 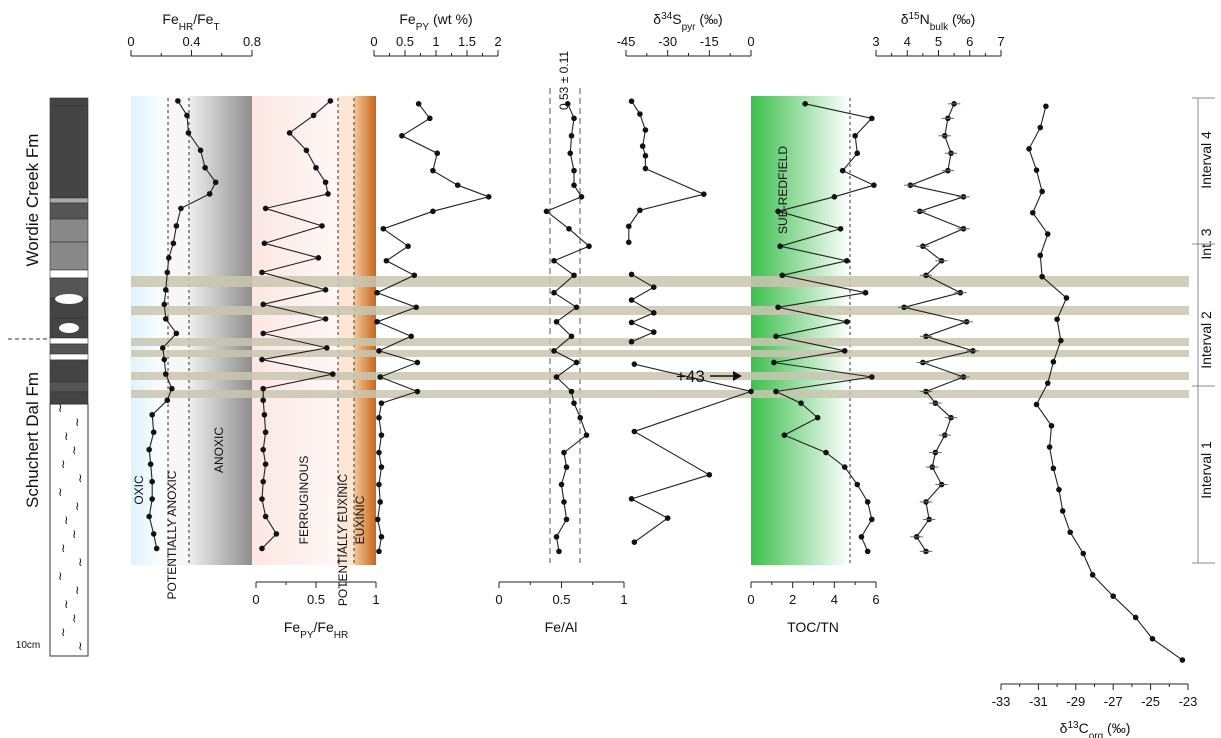 What do you see at coordinates (709, 41) in the screenshot?
I see `tick-label: -15` at bounding box center [709, 41].